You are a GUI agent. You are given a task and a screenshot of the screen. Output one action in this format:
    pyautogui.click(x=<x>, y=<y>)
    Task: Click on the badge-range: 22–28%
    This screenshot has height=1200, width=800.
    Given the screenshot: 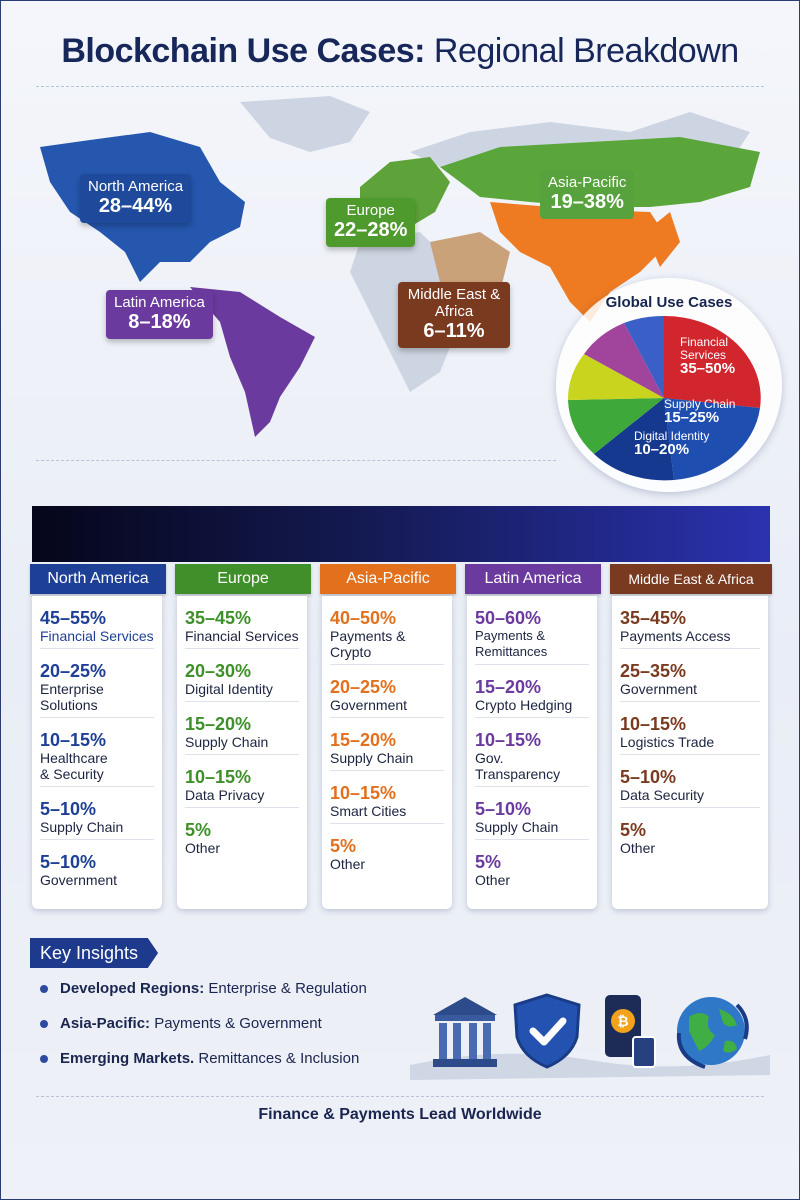 What is the action you would take?
    pyautogui.click(x=371, y=230)
    